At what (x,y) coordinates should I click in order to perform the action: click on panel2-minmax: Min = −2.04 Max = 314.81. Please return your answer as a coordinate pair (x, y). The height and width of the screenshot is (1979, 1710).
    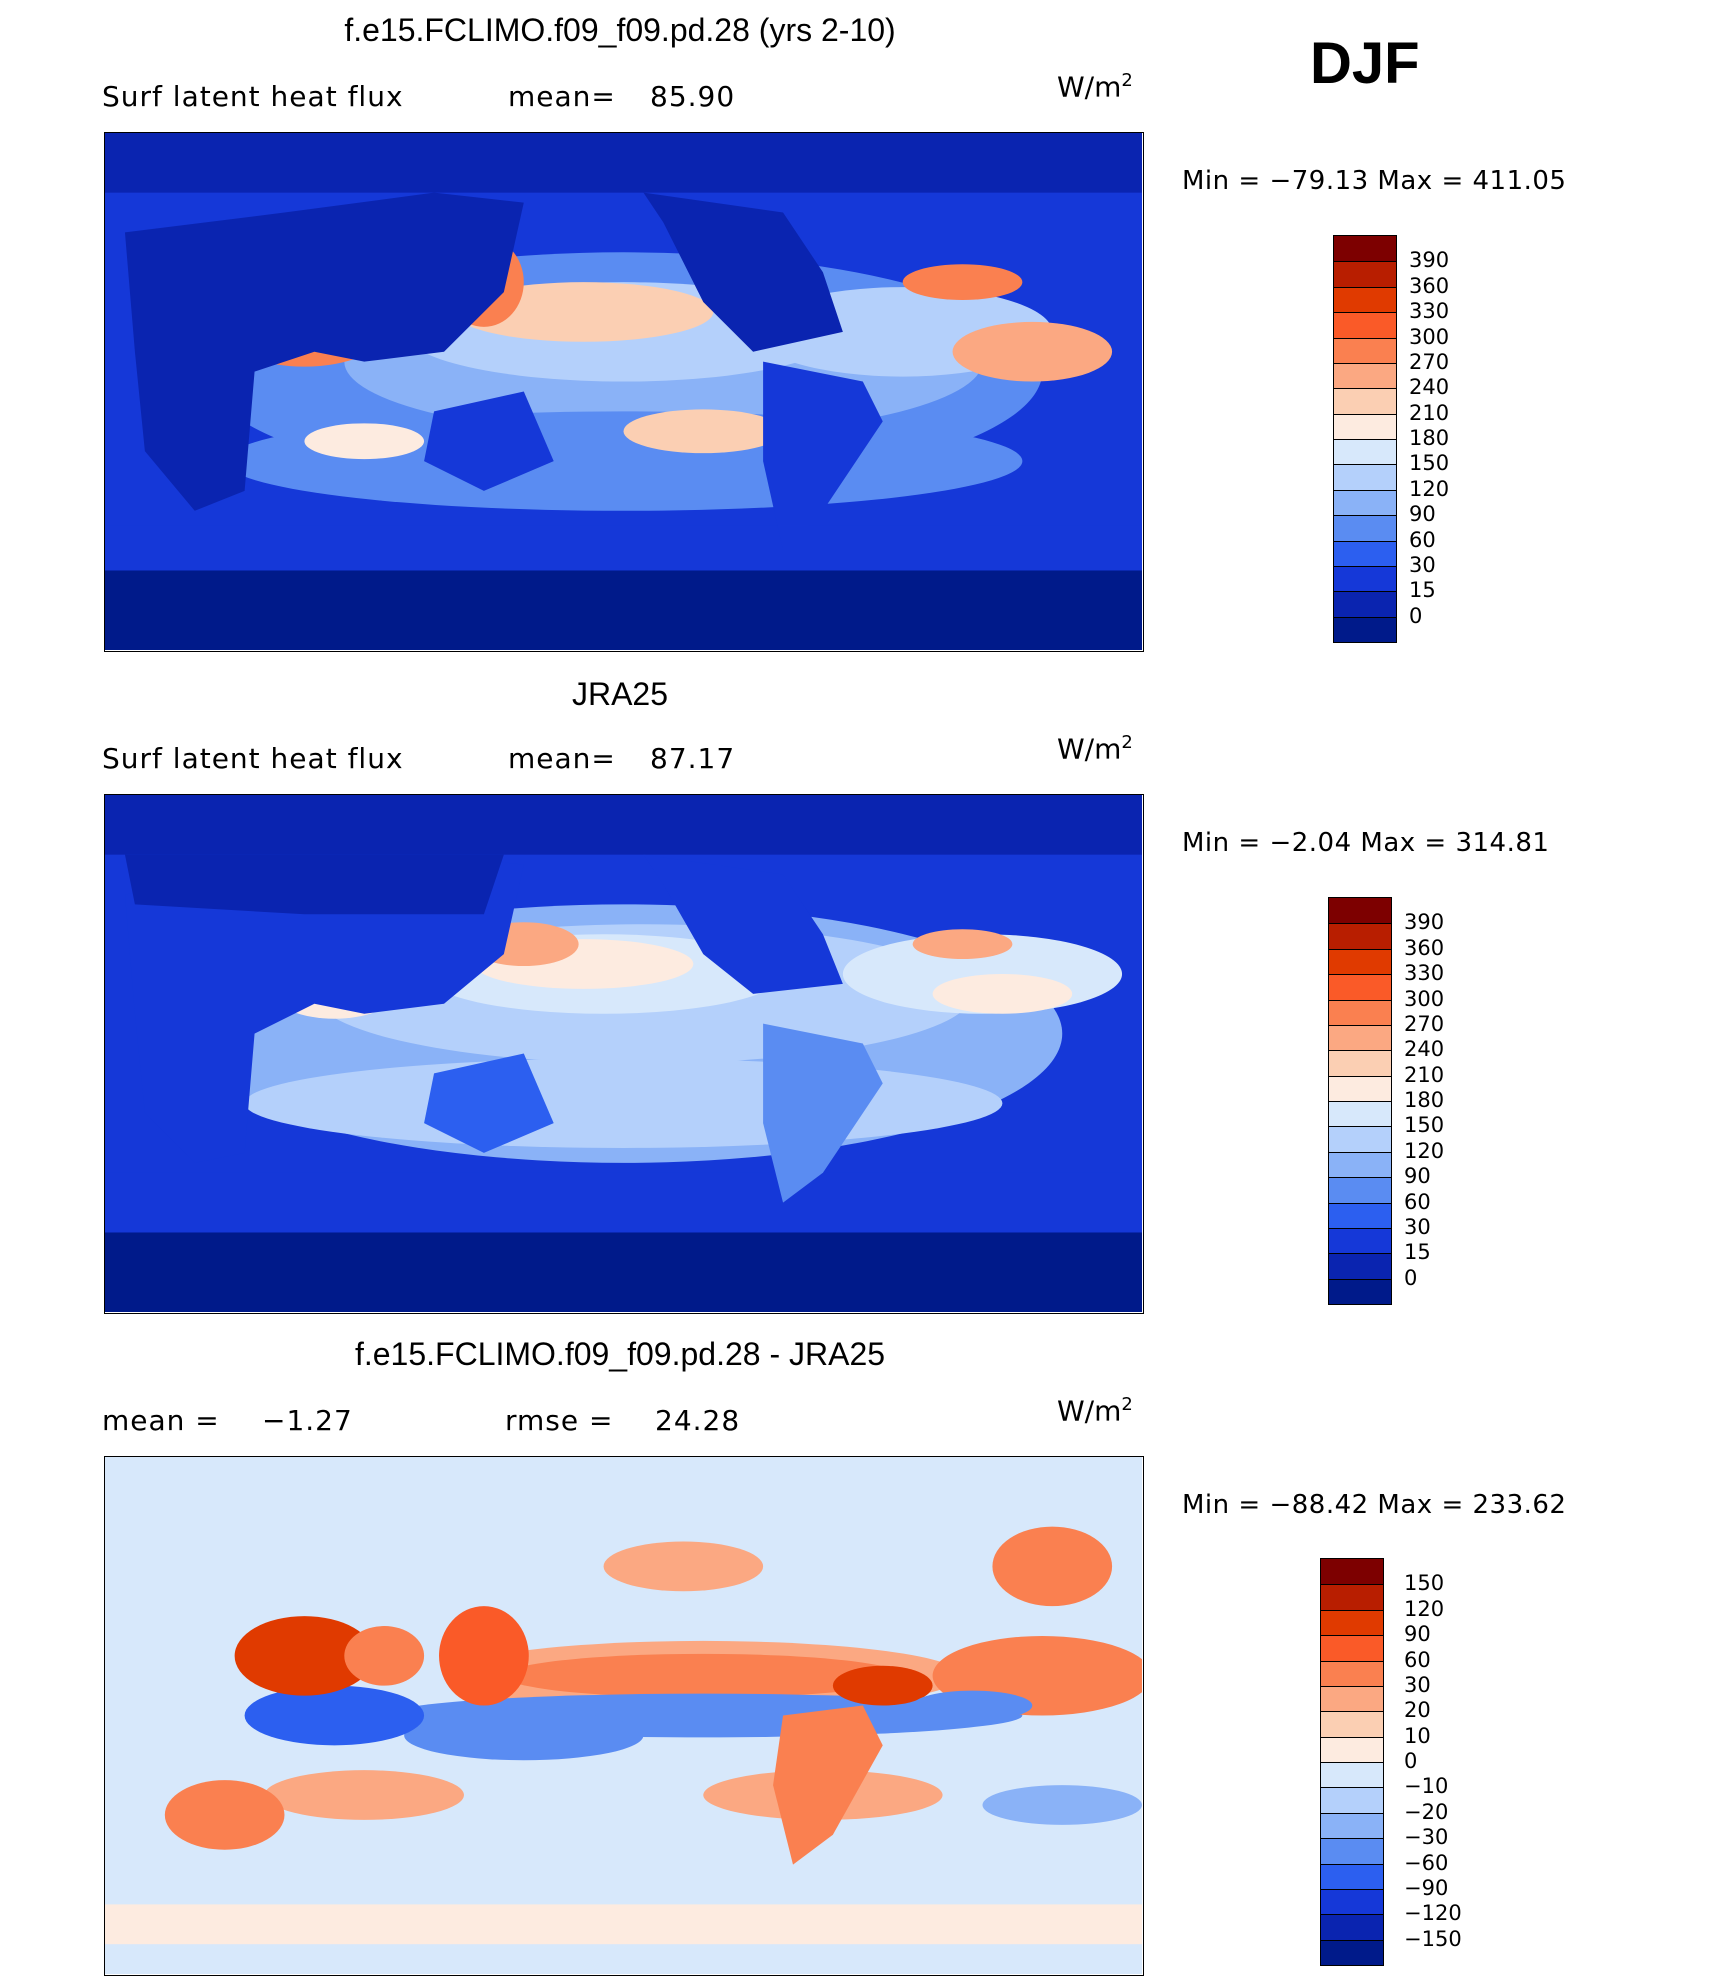
    Looking at the image, I should click on (1366, 843).